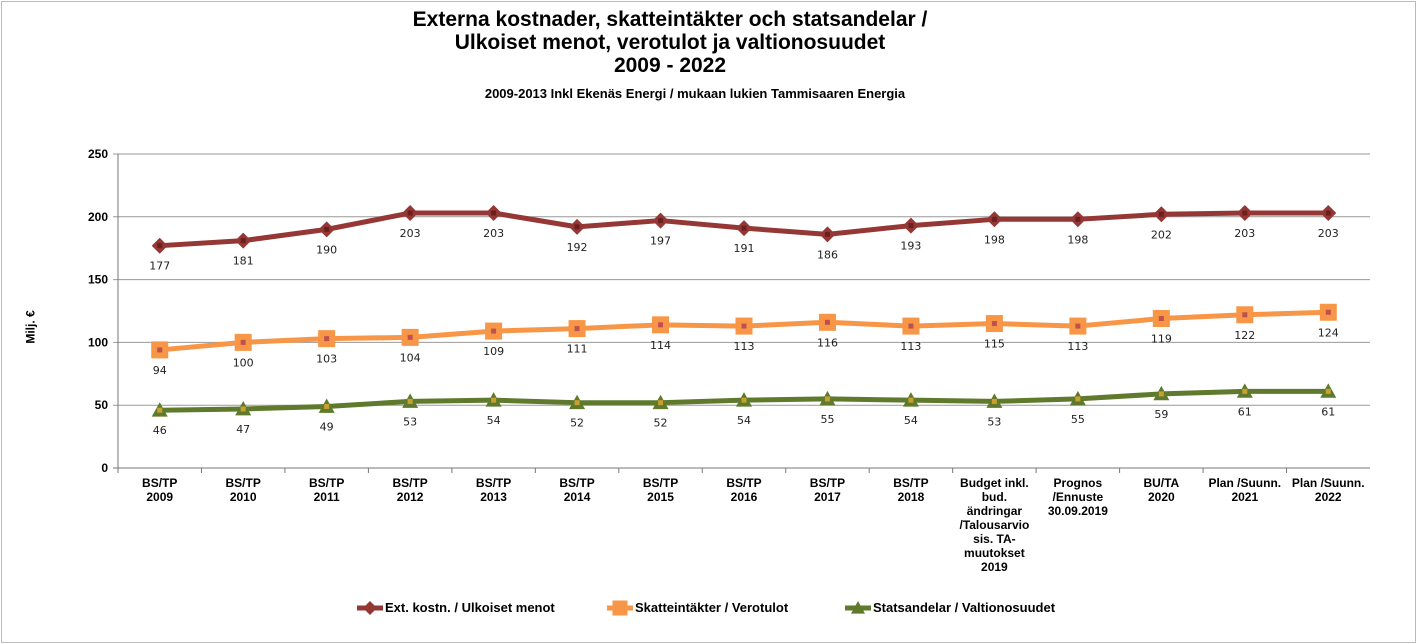 The height and width of the screenshot is (644, 1417). Describe the element at coordinates (243, 490) in the screenshot. I see `x-tick-label: BS/TP 2010` at that location.